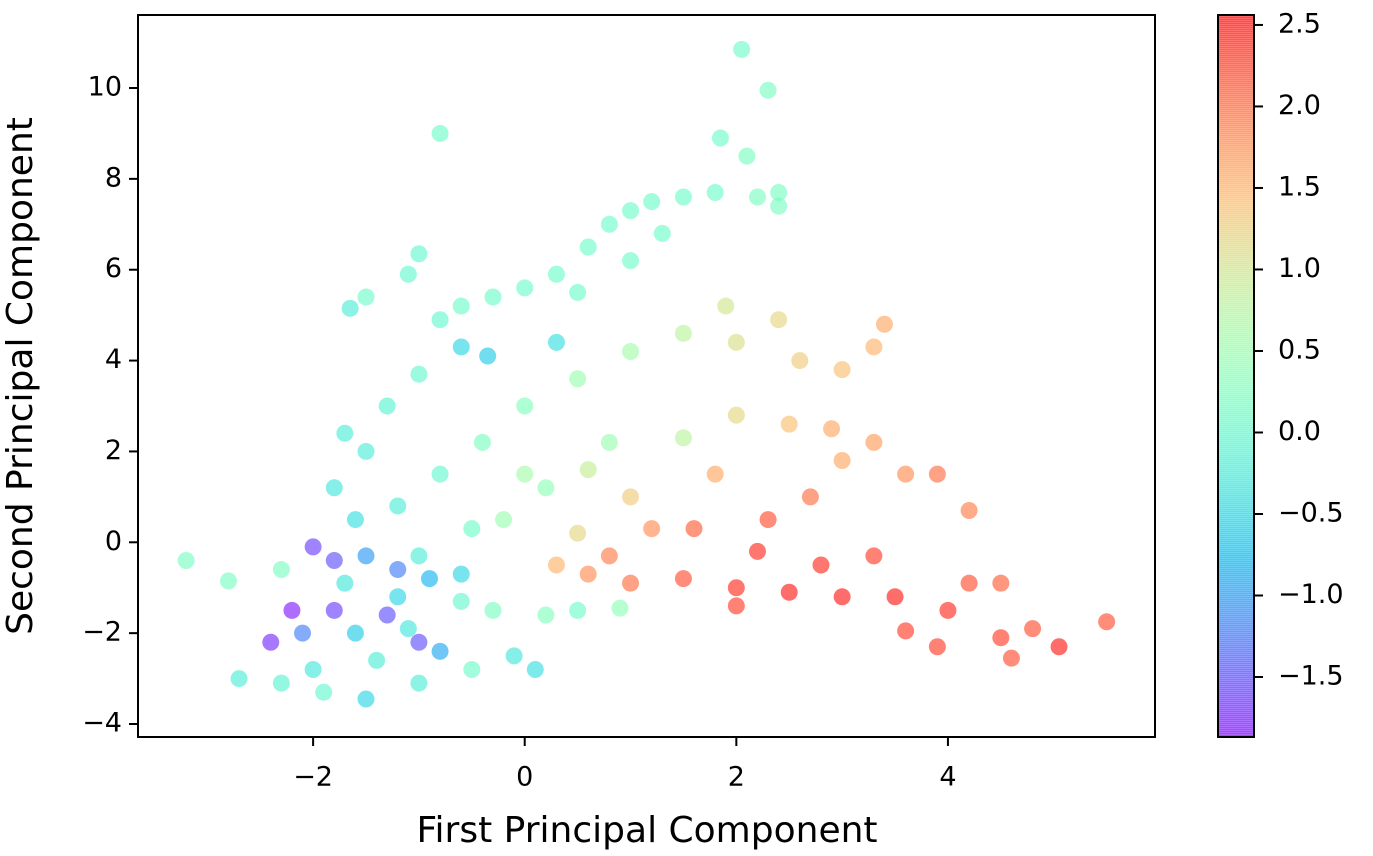  What do you see at coordinates (20, 376) in the screenshot?
I see `y-axis-label: Second Principal Component` at bounding box center [20, 376].